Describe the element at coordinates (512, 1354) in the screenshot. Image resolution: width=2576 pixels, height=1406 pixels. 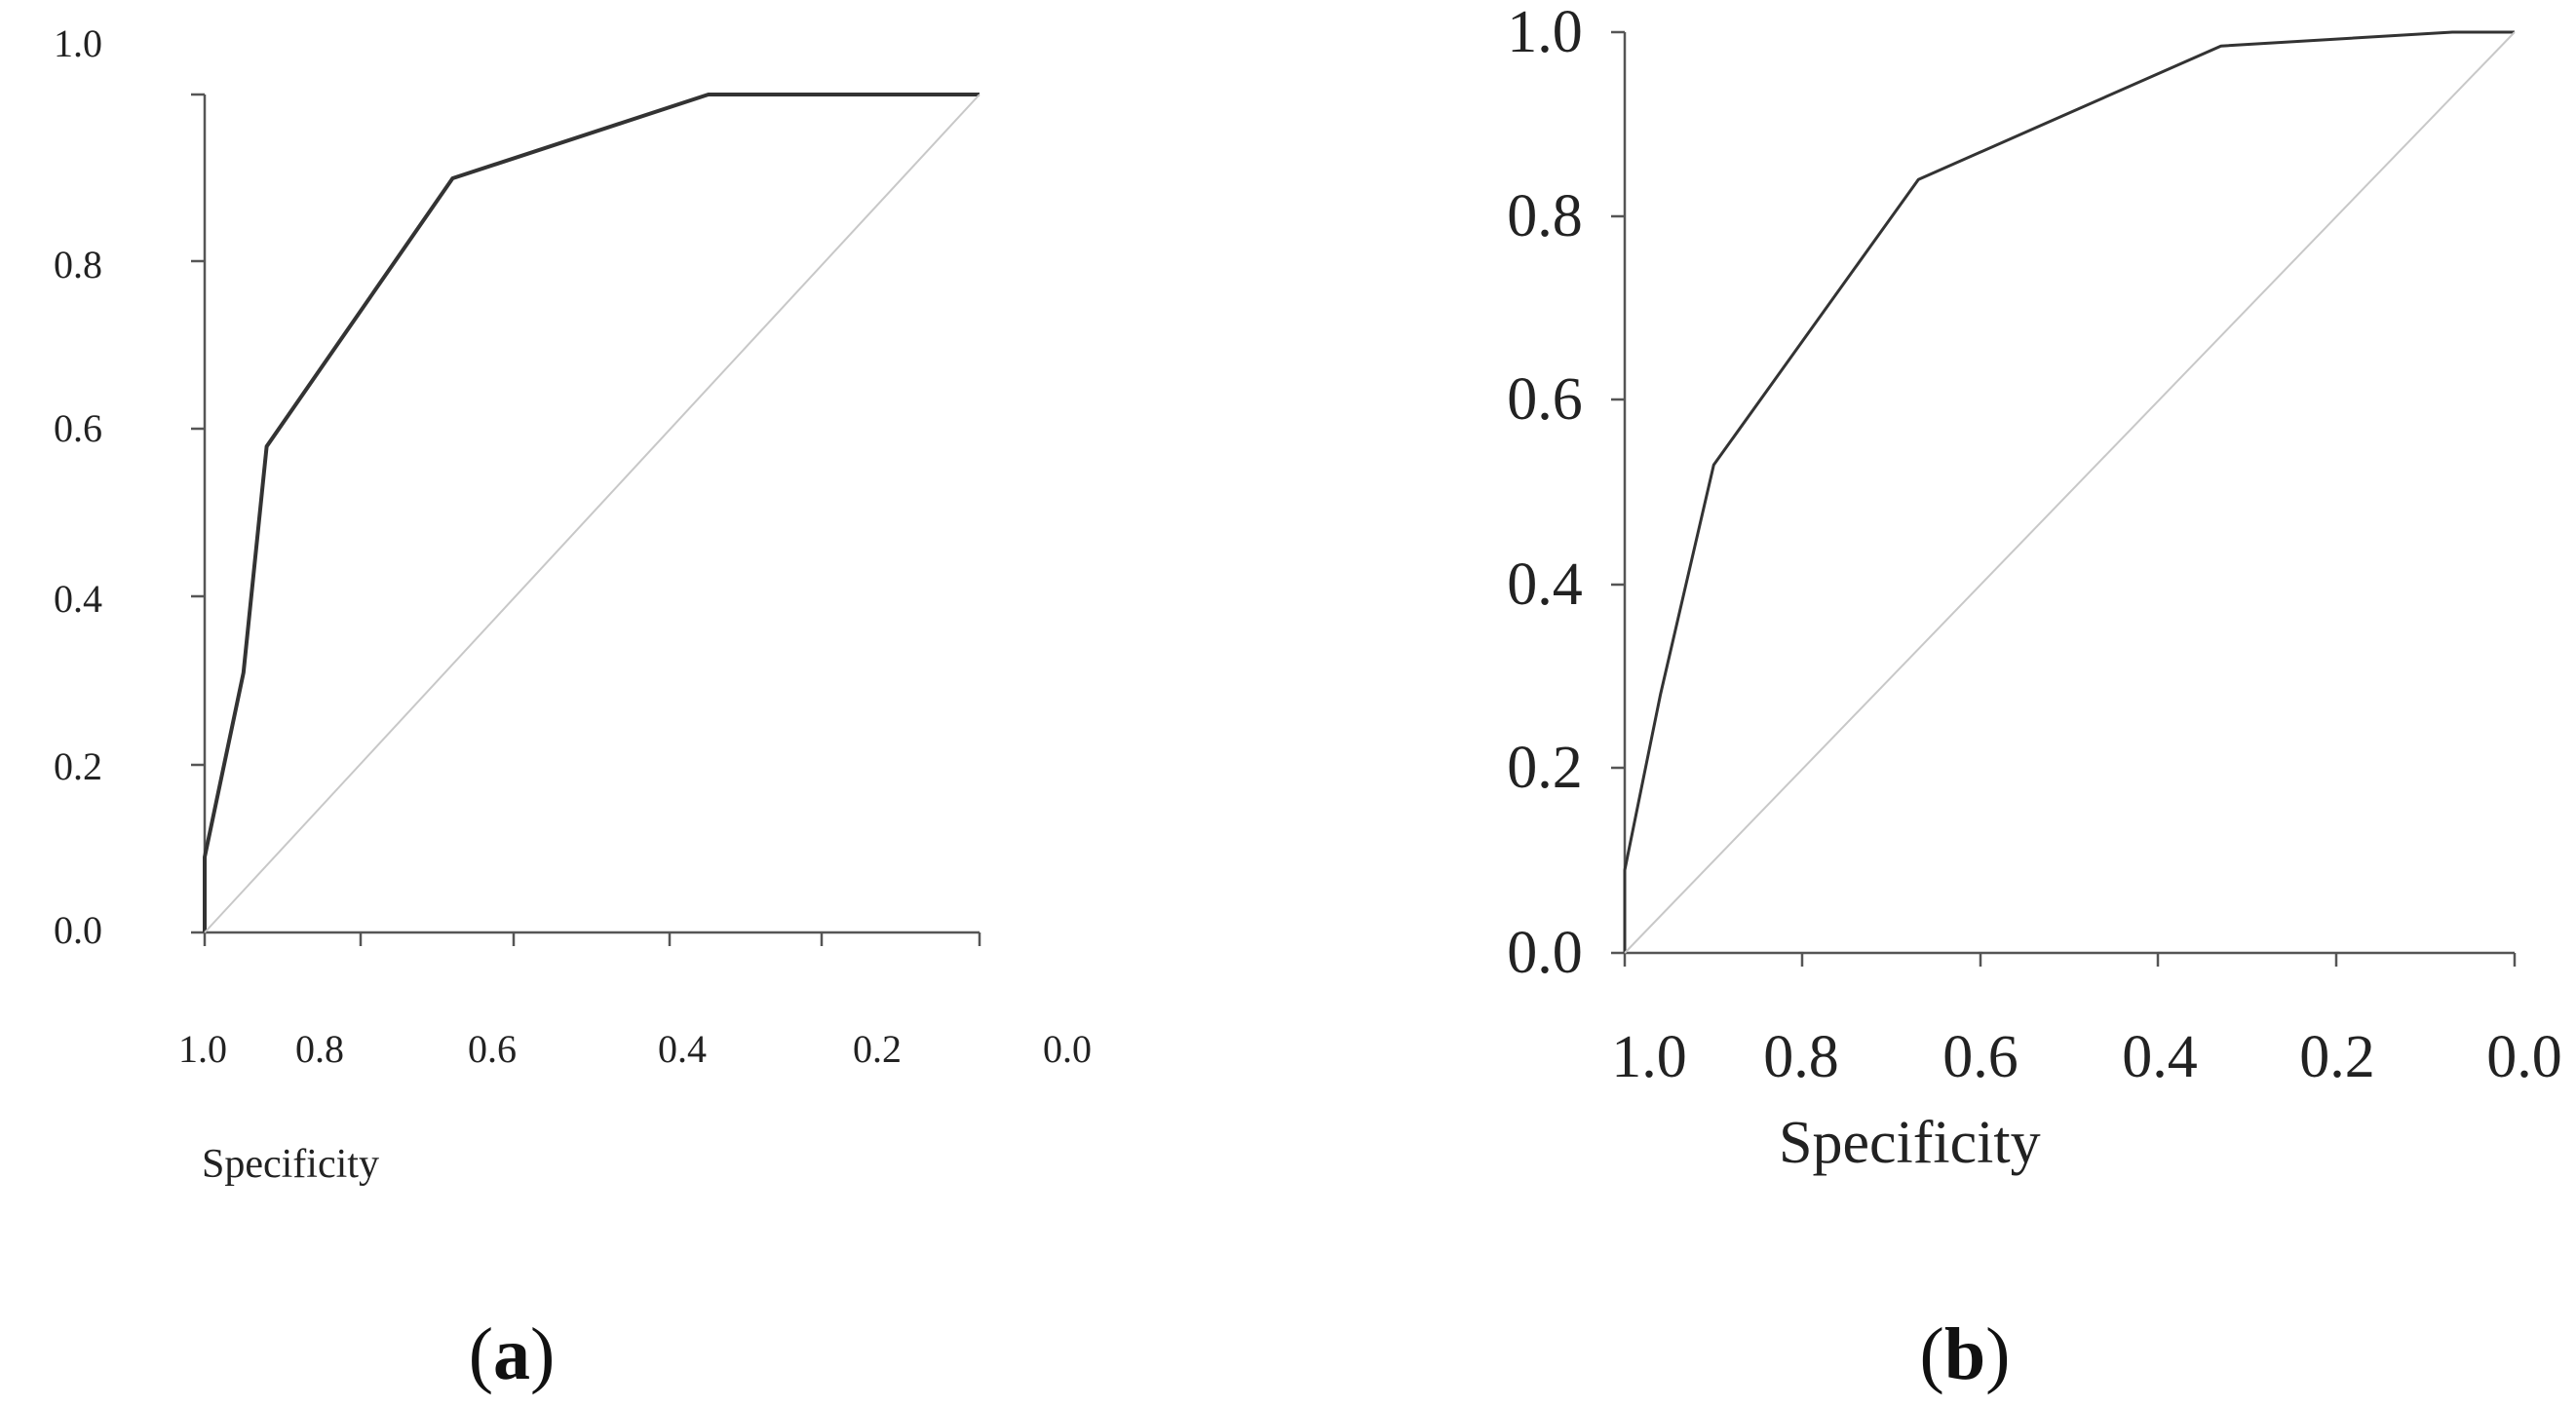
I see `panel-caption: (a)` at that location.